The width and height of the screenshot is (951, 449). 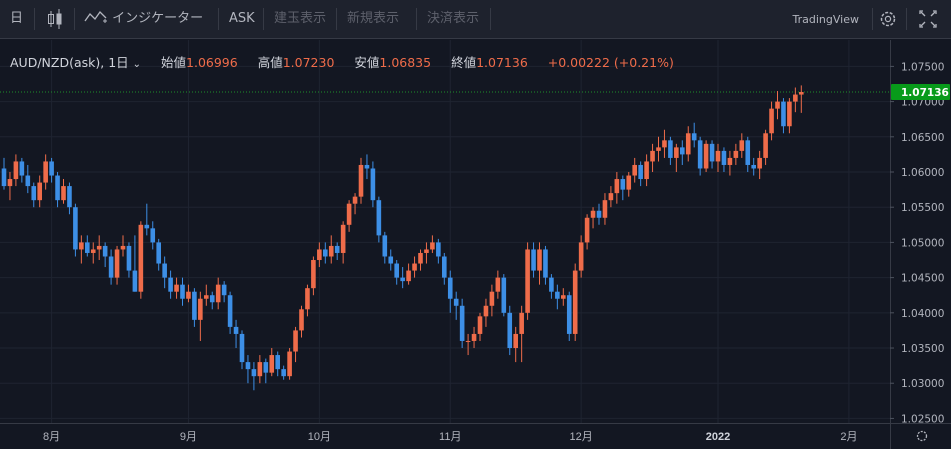 I want to click on symbol-label: AUD/NZD(ask), so click(x=55, y=62).